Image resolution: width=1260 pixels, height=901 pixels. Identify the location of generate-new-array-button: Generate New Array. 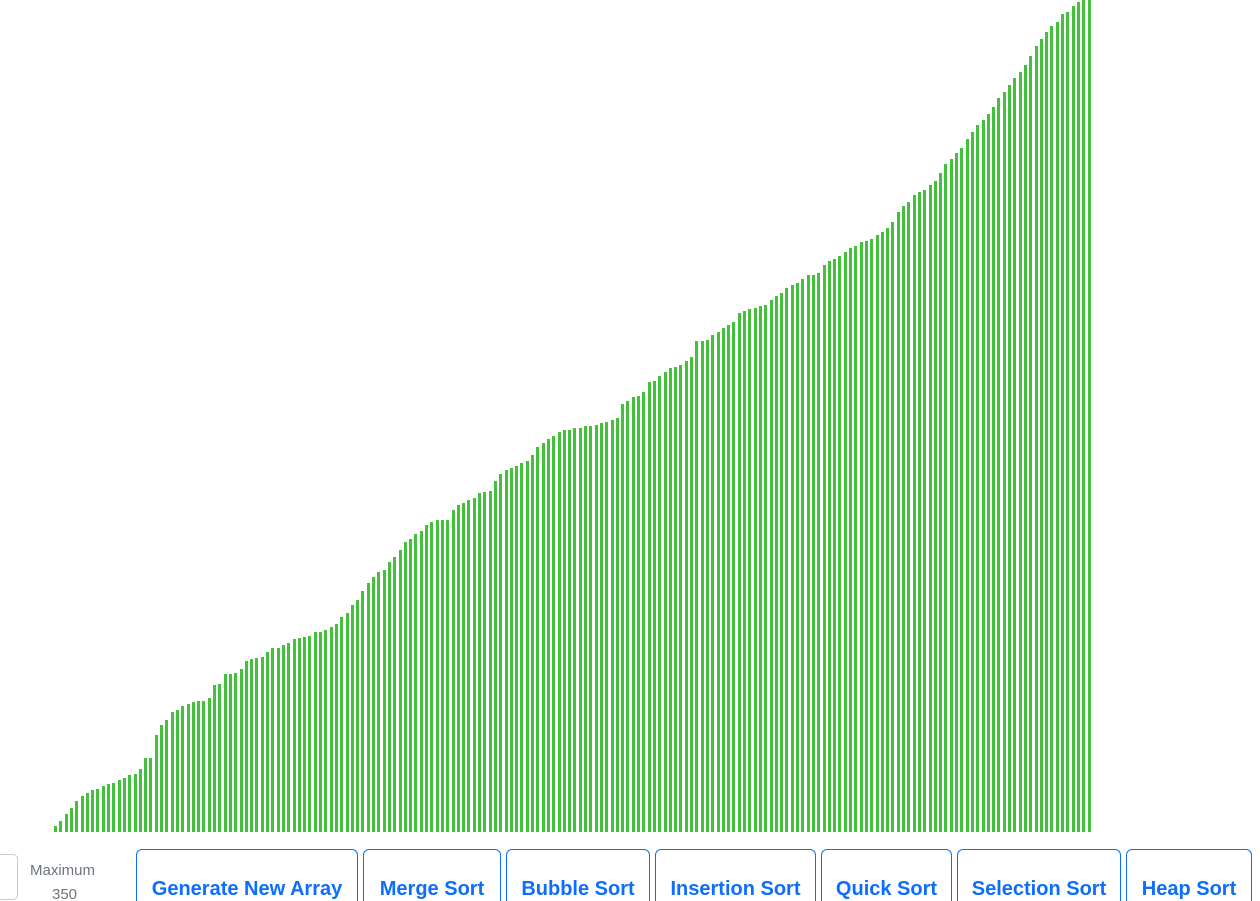
(247, 875).